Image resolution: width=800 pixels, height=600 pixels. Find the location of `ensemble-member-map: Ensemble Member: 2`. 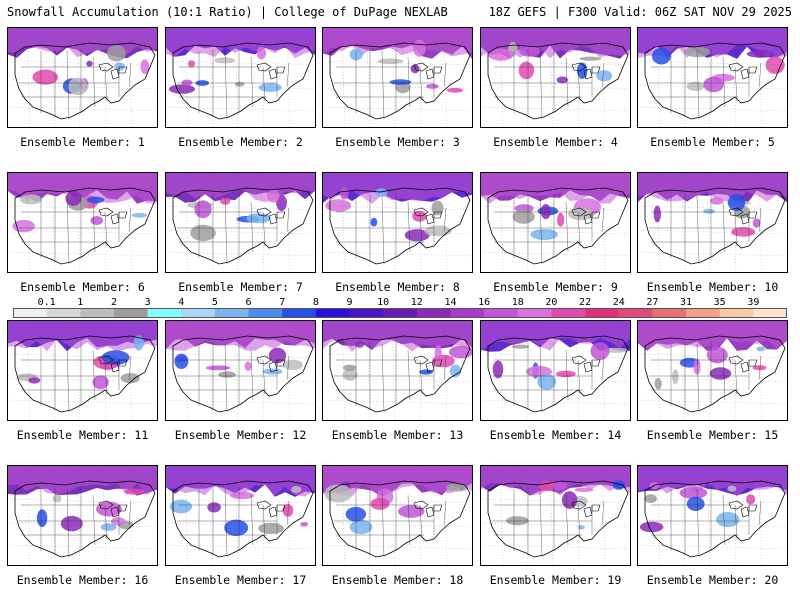

ensemble-member-map: Ensemble Member: 2 is located at coordinates (240, 88).